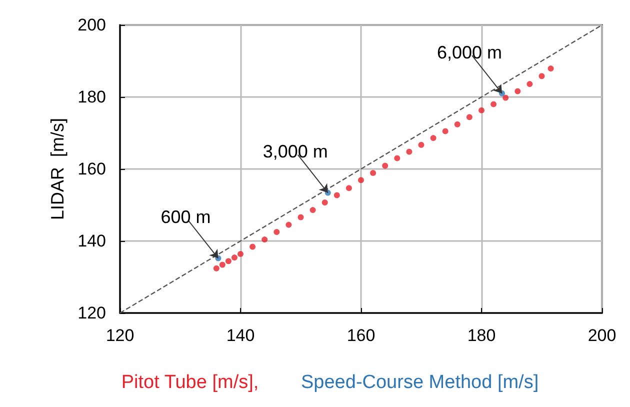 Image resolution: width=630 pixels, height=407 pixels. Describe the element at coordinates (481, 335) in the screenshot. I see `x-tick-label: 180` at that location.